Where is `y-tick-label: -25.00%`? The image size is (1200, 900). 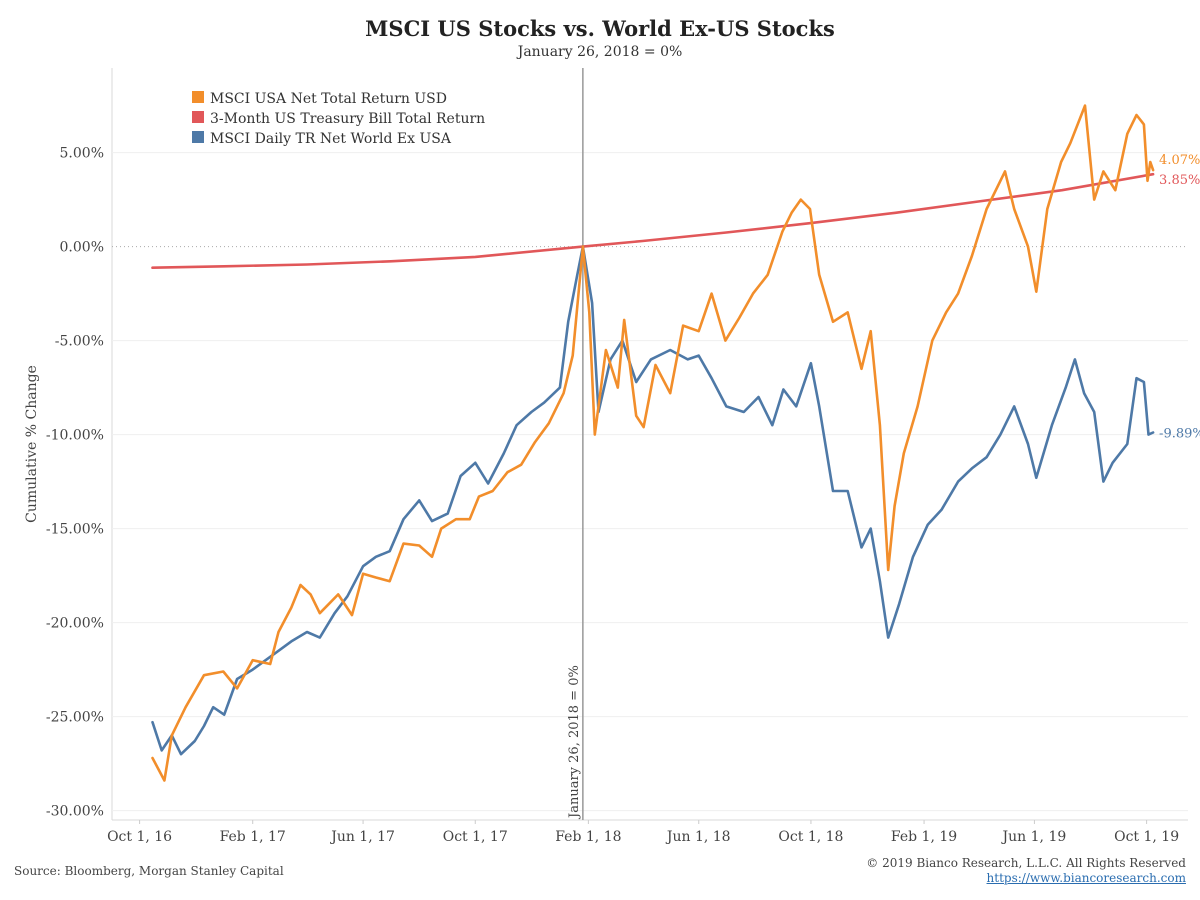 y-tick-label: -25.00% is located at coordinates (75, 718).